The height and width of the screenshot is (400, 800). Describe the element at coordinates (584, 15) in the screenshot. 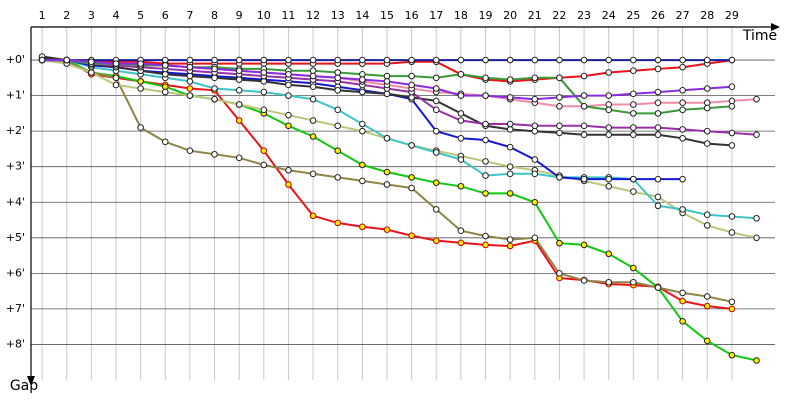

I see `x-tick-label: 23` at that location.